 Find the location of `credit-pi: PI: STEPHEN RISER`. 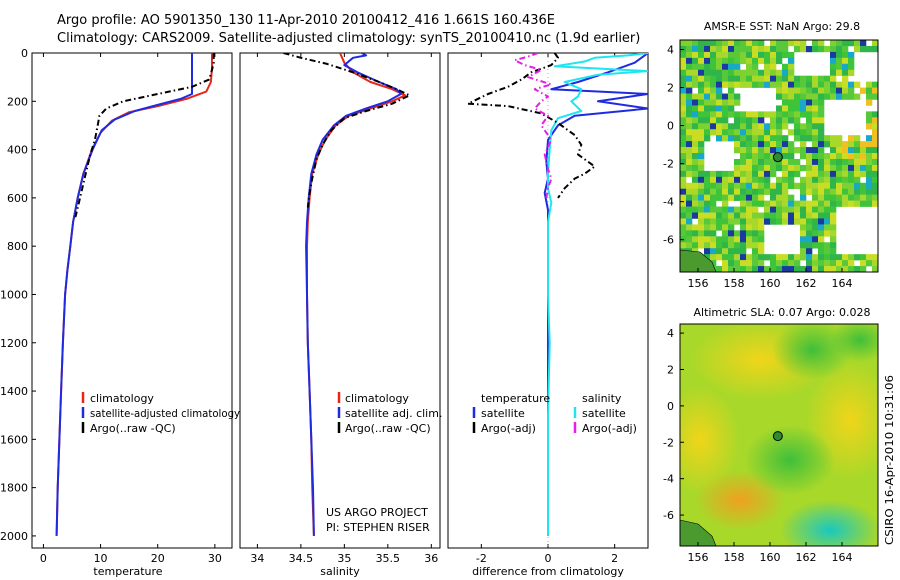

credit-pi: PI: STEPHEN RISER is located at coordinates (378, 527).